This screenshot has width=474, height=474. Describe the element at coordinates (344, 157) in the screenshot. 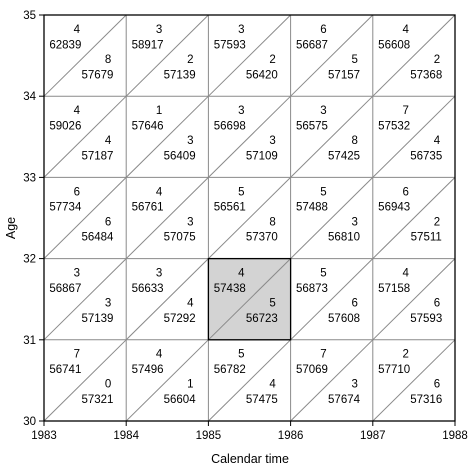

I see `lower-triangle-exposure: 57425` at that location.